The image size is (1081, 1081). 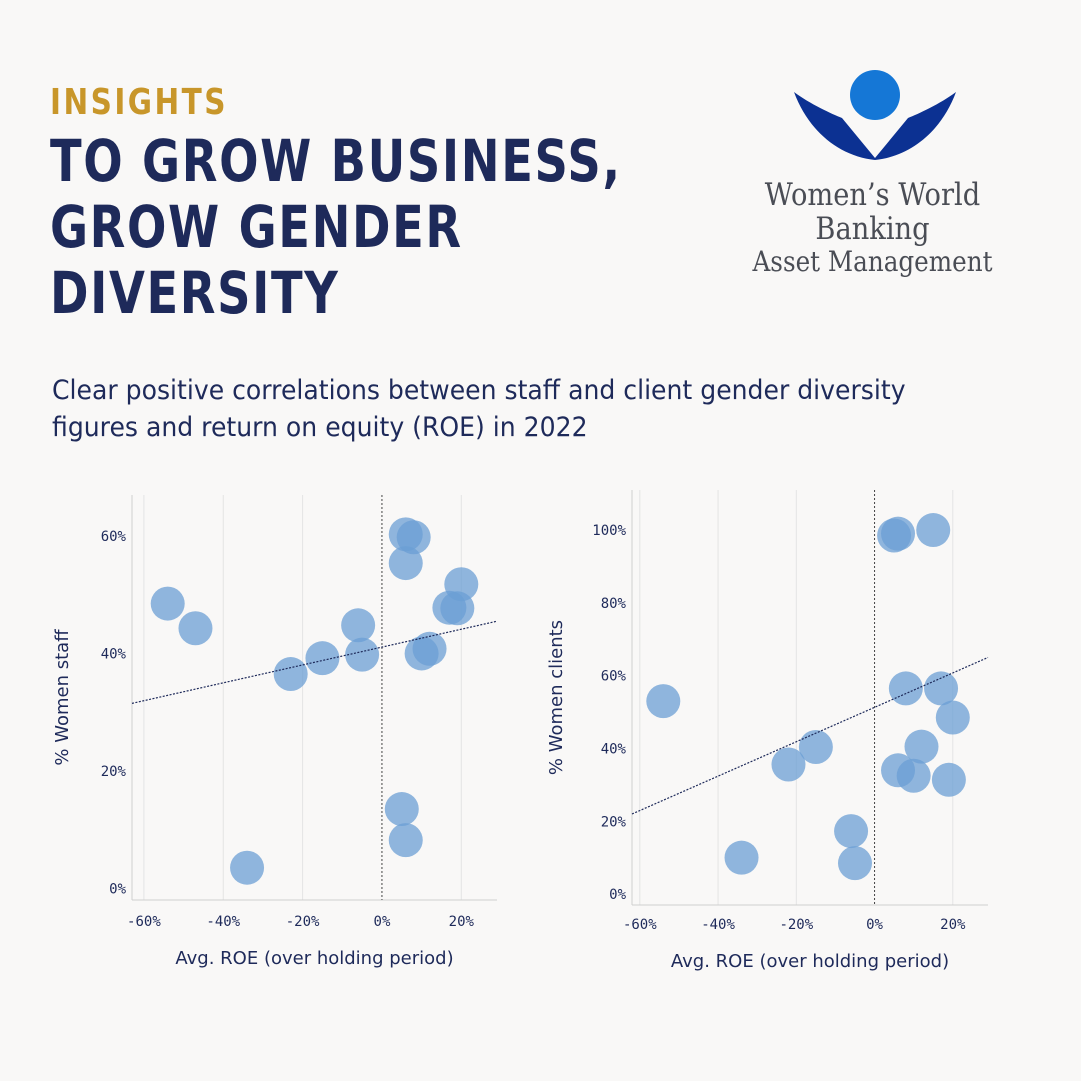 What do you see at coordinates (336, 161) in the screenshot?
I see `headline-line-1: TO GROW BUSINESS,` at bounding box center [336, 161].